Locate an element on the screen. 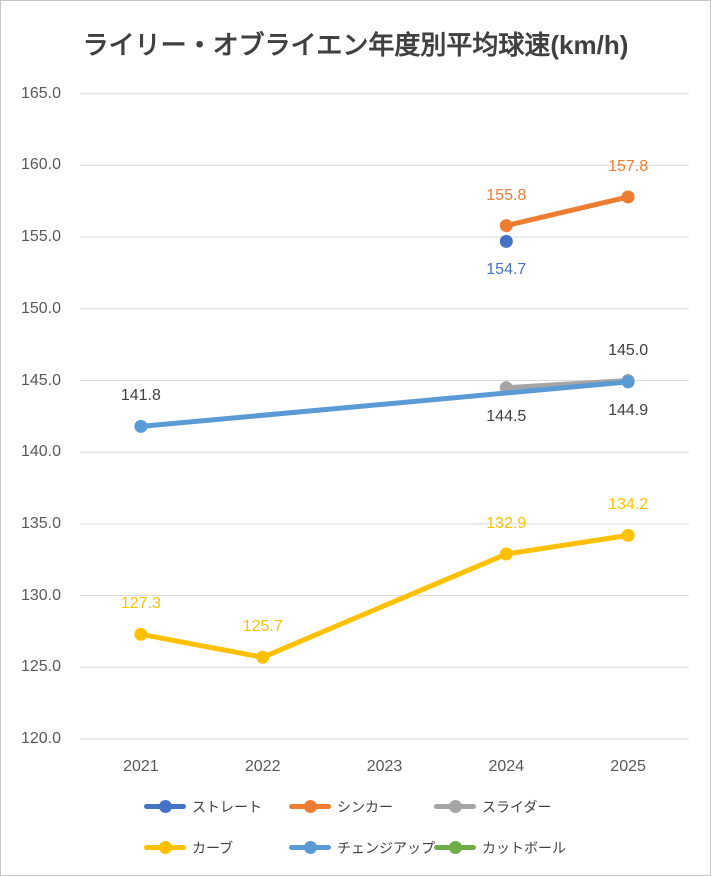 The image size is (711, 876). x-tick-label: 2022 is located at coordinates (262, 766).